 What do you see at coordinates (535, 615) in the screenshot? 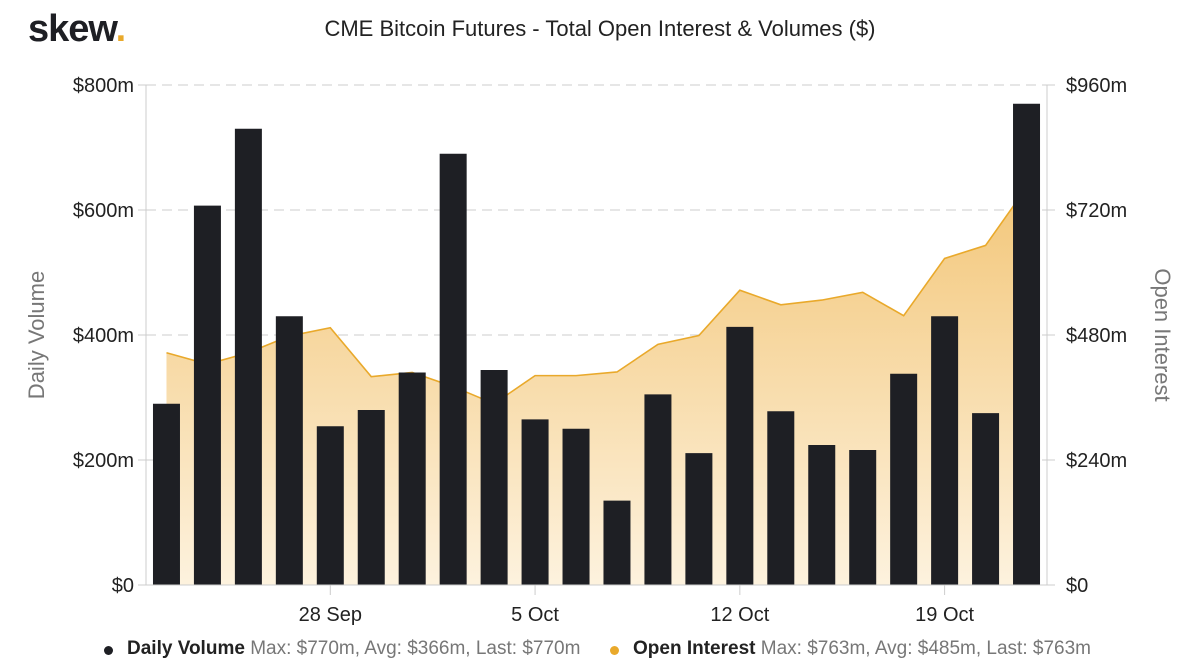
I see `x-tick-label: 5 Oct` at bounding box center [535, 615].